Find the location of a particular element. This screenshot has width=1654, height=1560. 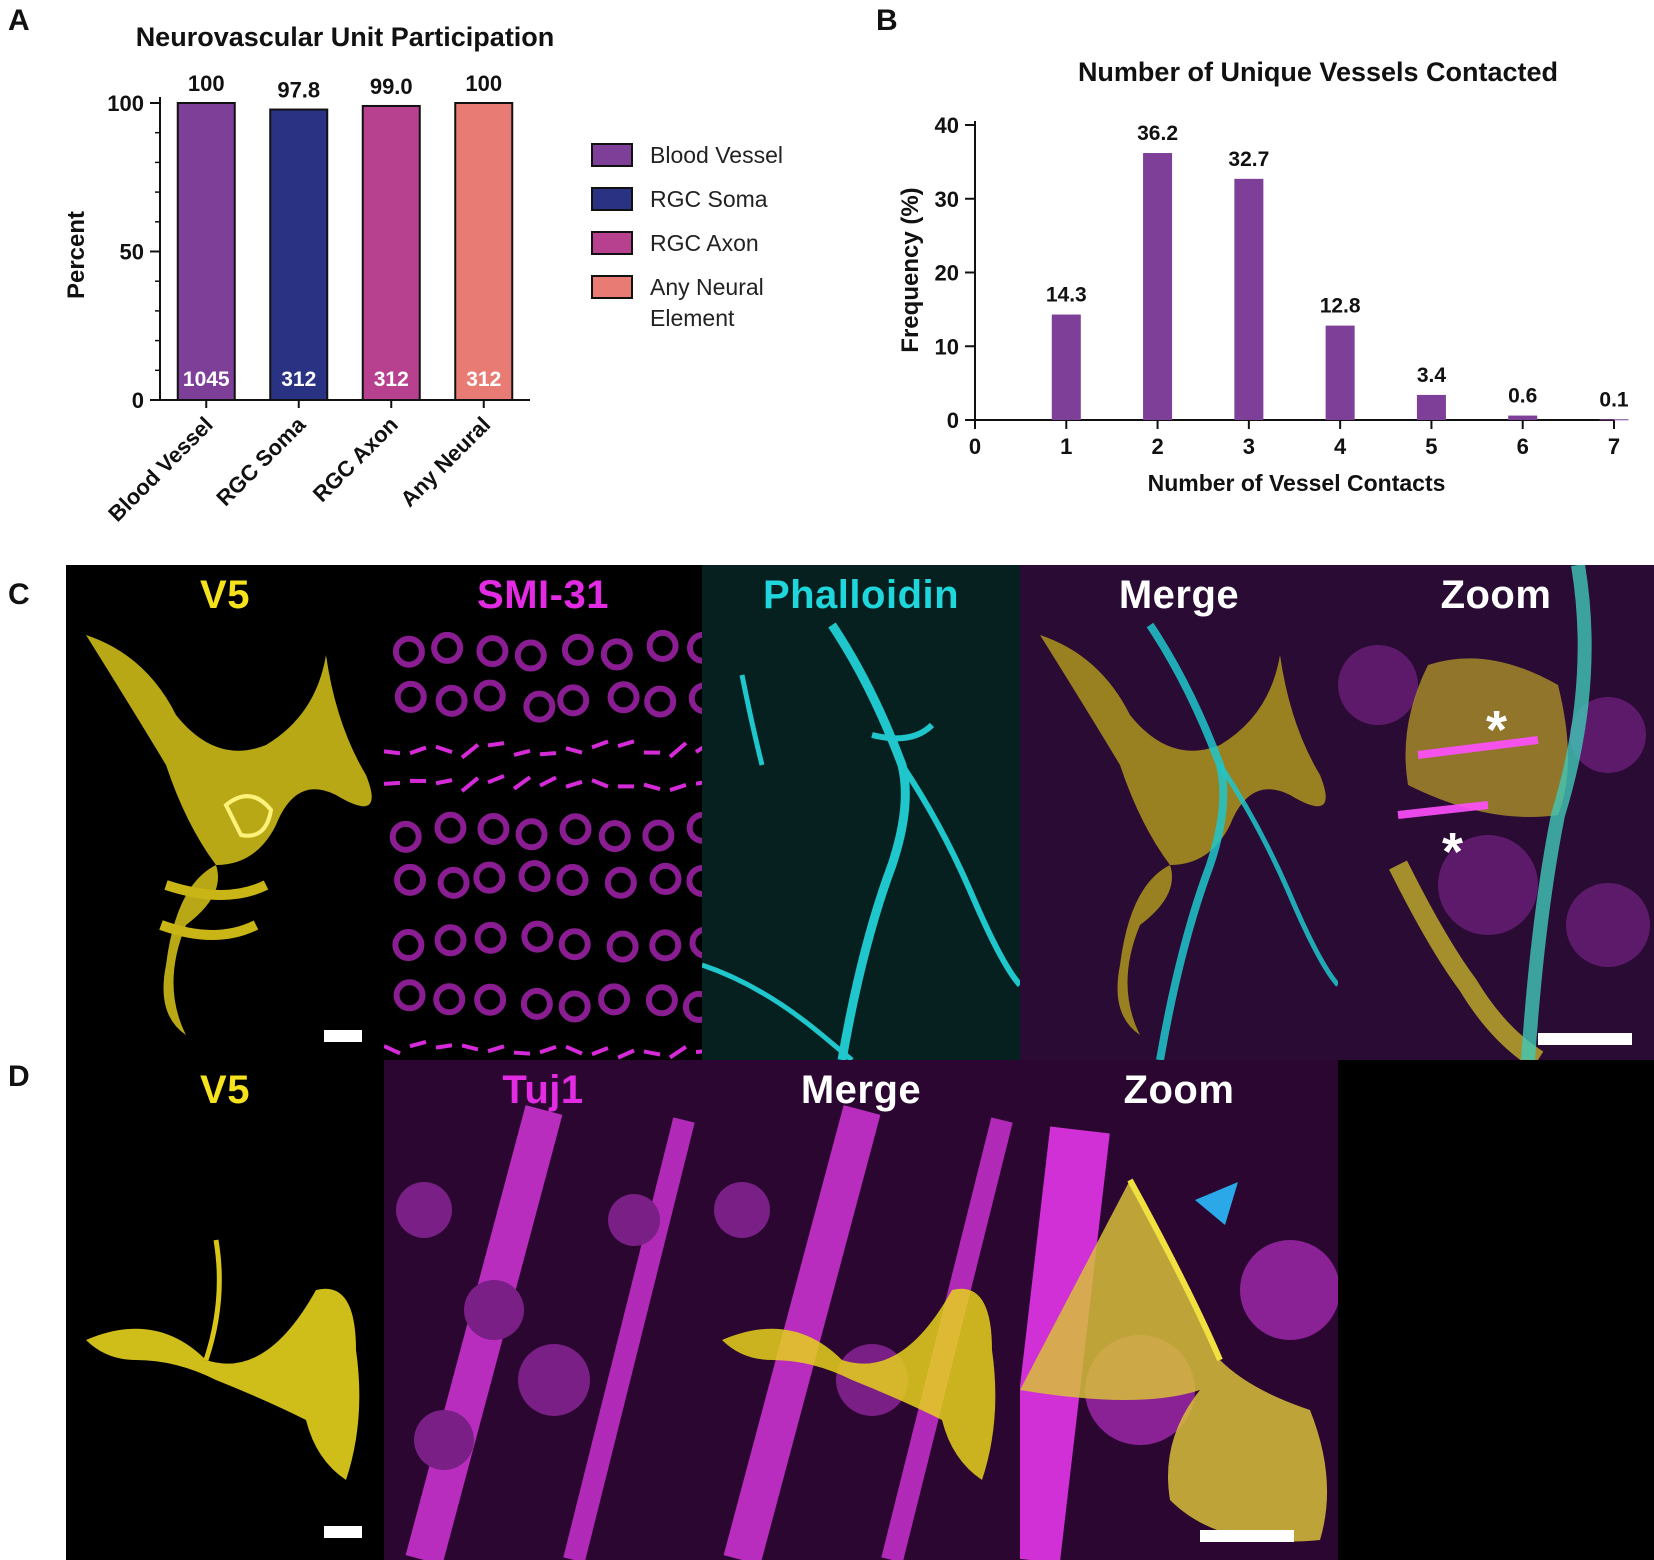

asterisk-marker-2: * is located at coordinates (1453, 852).